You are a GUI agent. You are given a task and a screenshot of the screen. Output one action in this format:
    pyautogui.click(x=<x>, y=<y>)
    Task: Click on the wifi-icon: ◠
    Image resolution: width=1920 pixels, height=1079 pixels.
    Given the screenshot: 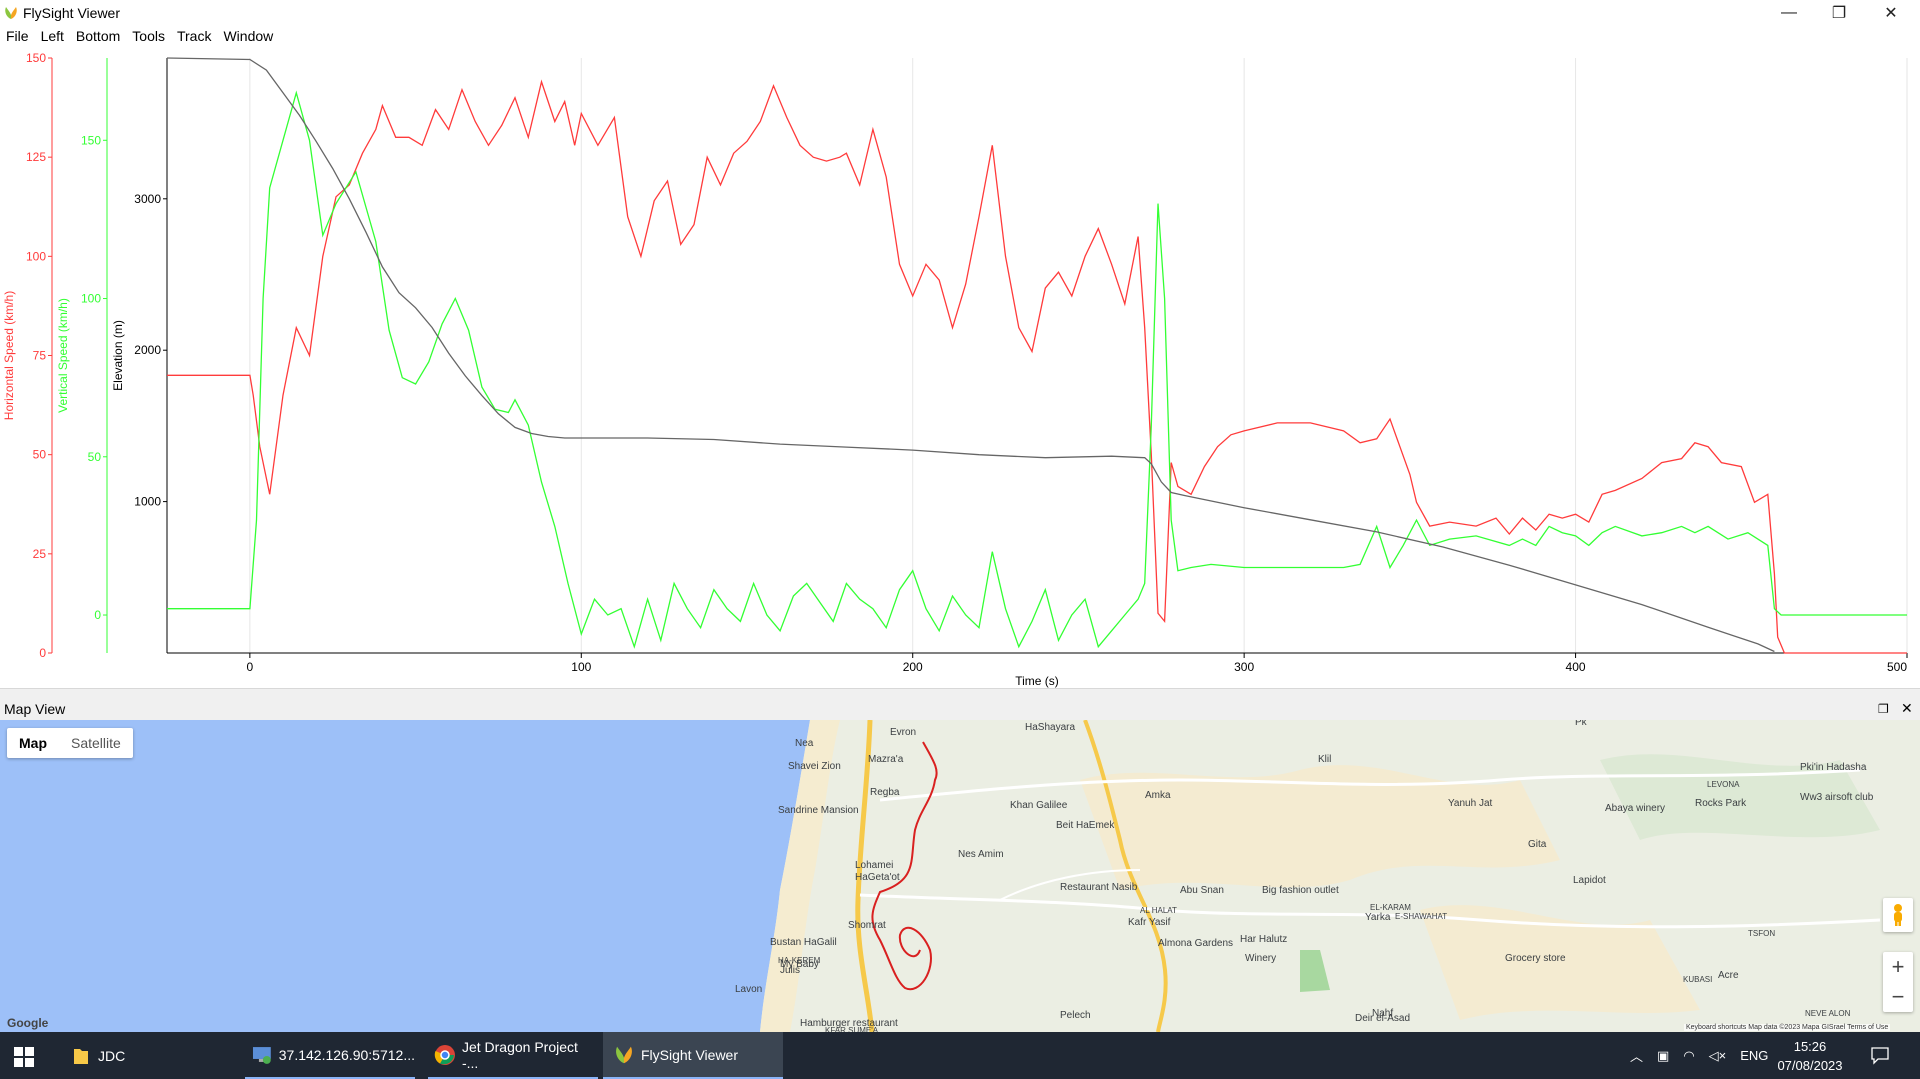 What is the action you would take?
    pyautogui.click(x=1689, y=1055)
    